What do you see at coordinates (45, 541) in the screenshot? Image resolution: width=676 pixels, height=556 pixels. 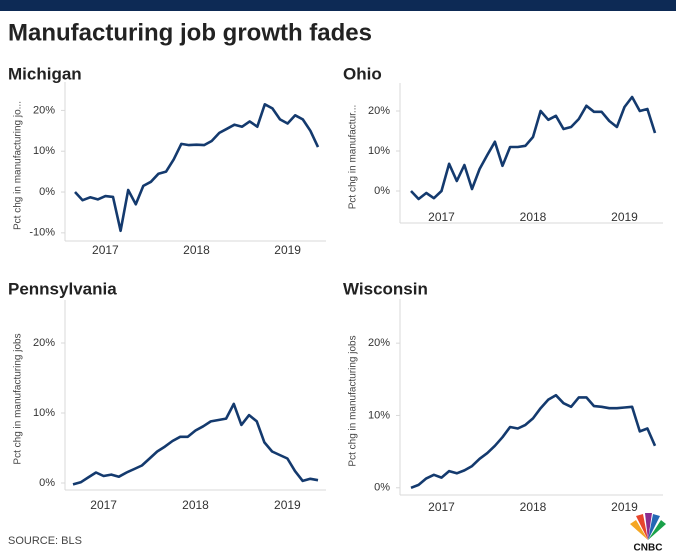 I see `source: SOURCE: BLS` at bounding box center [45, 541].